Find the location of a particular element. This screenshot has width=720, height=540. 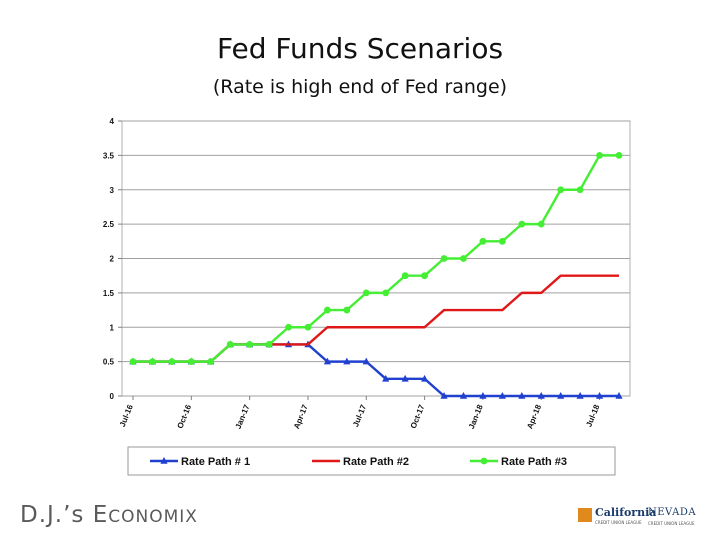

legend-label: Rate Path #2 is located at coordinates (376, 462).